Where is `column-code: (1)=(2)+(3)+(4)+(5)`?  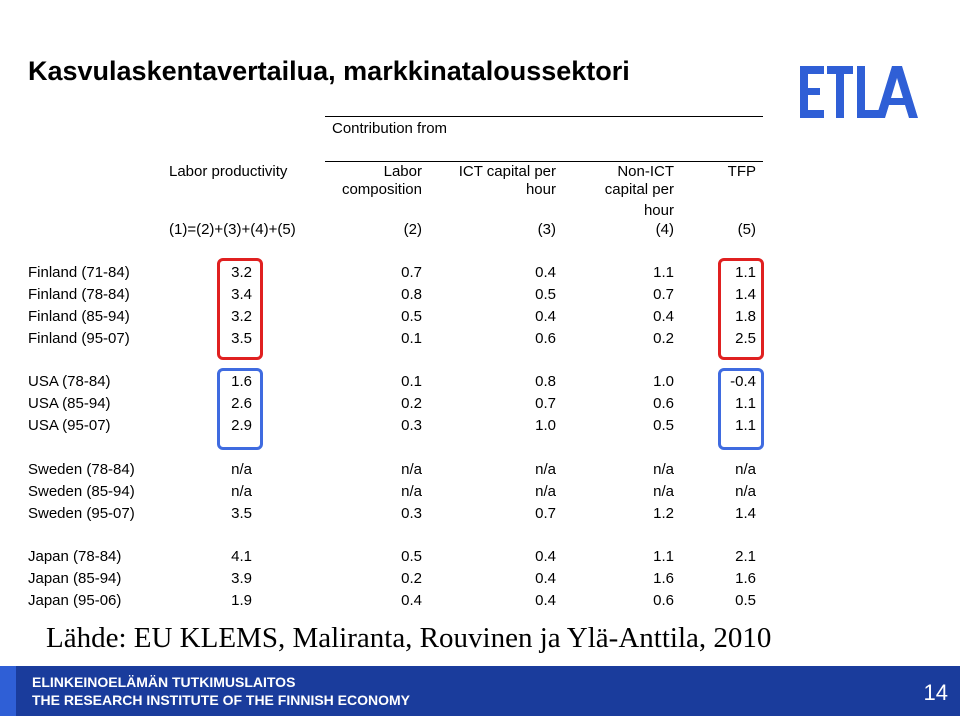 column-code: (1)=(2)+(3)+(4)+(5) is located at coordinates (232, 229).